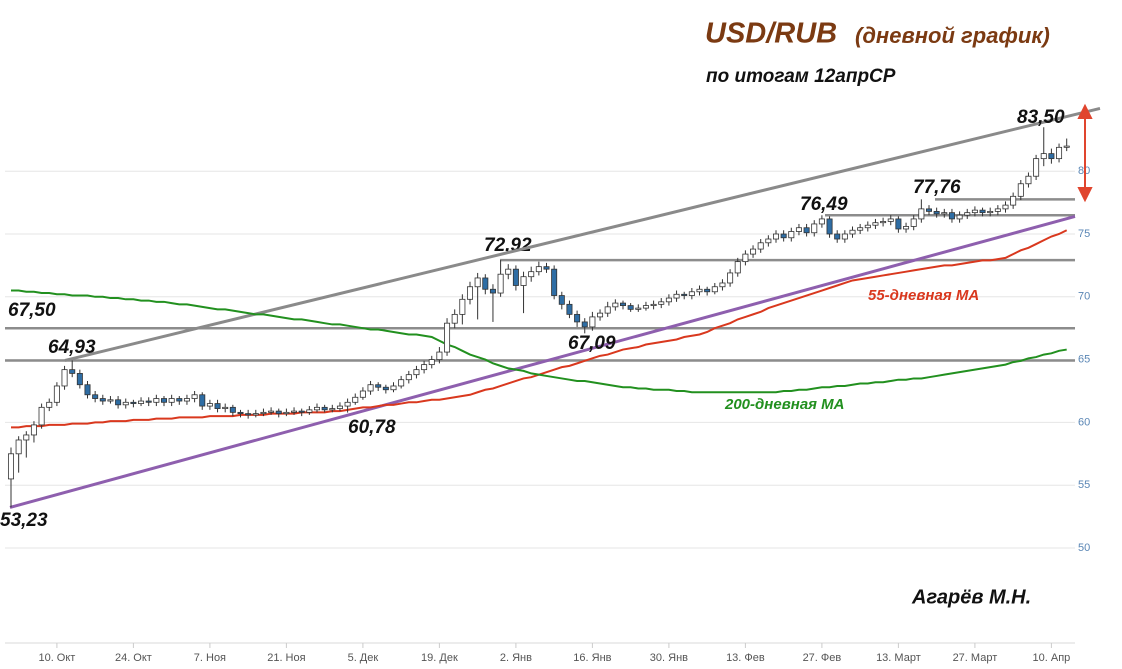  Describe the element at coordinates (971, 597) in the screenshot. I see `author: Агарёв М.Н.` at that location.